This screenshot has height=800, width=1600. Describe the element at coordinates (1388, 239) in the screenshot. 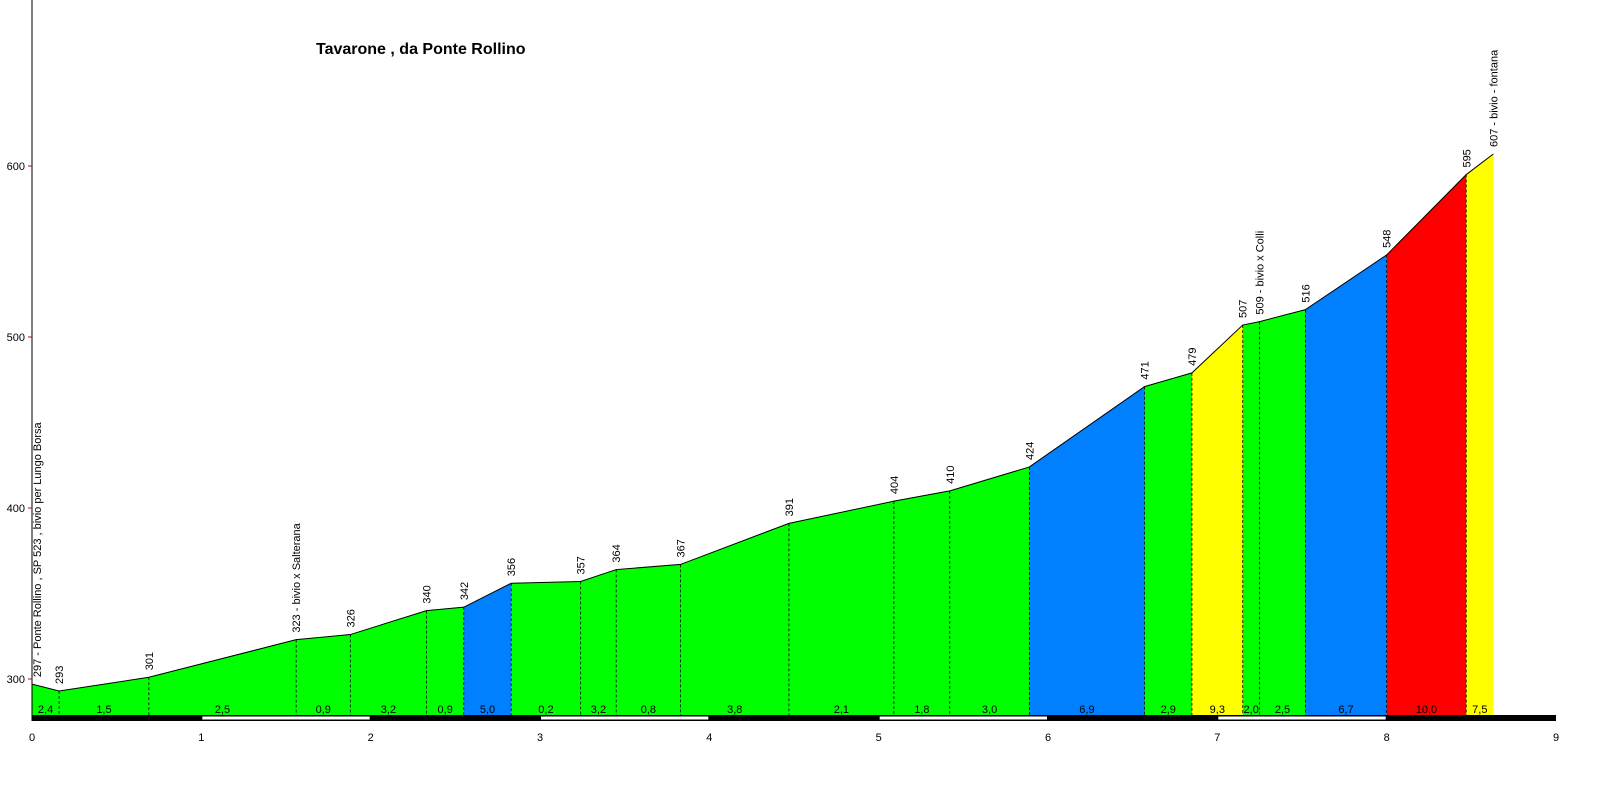

I see `point-elevation-label: 548` at that location.